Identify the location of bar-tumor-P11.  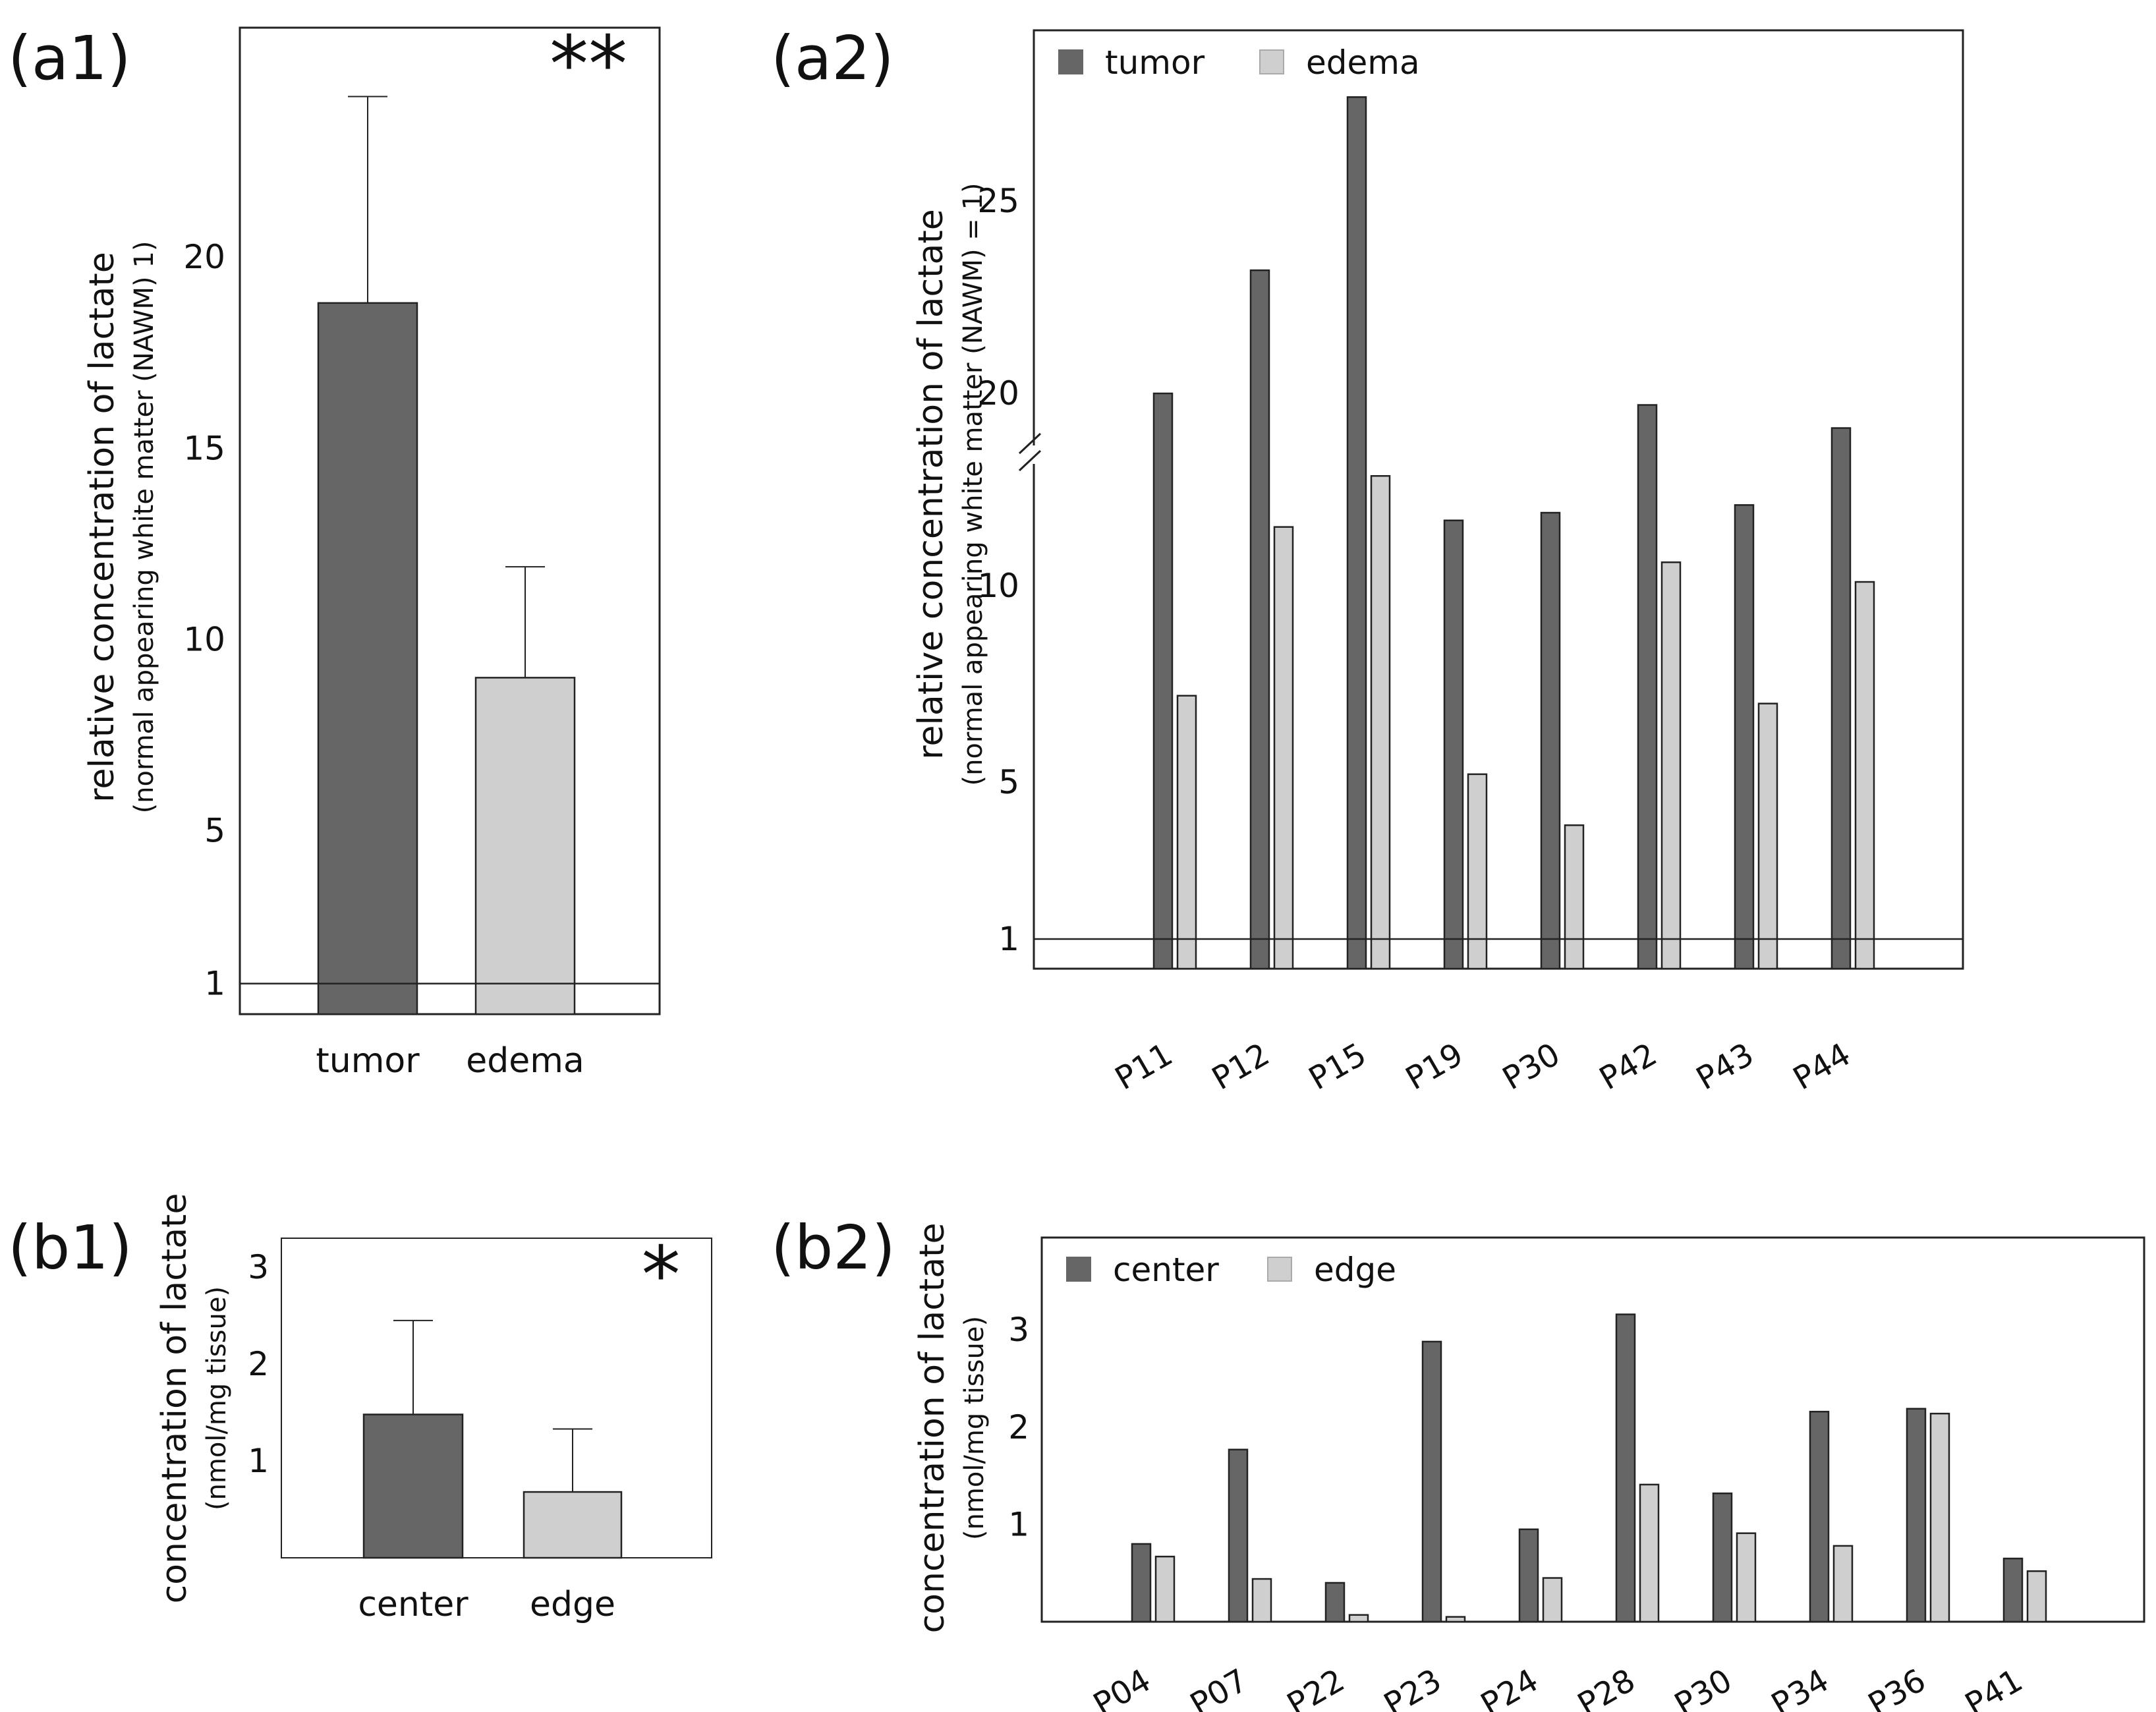
(1163, 681).